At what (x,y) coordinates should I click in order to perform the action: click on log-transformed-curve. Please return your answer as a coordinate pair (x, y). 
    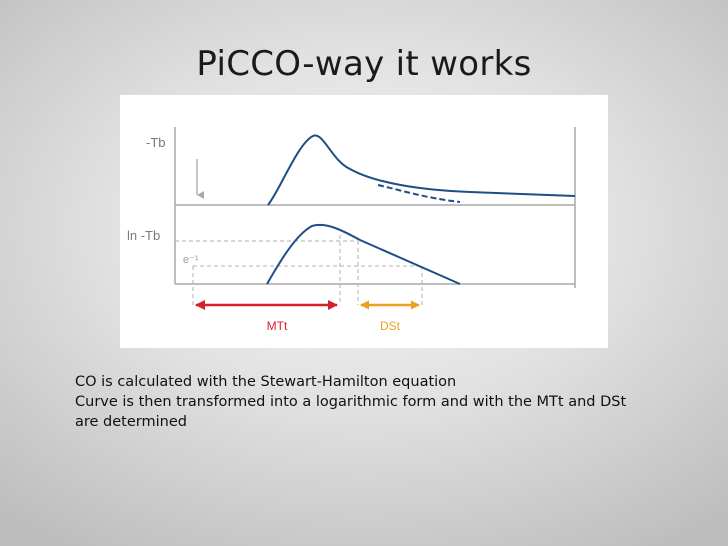
    Looking at the image, I should click on (363, 254).